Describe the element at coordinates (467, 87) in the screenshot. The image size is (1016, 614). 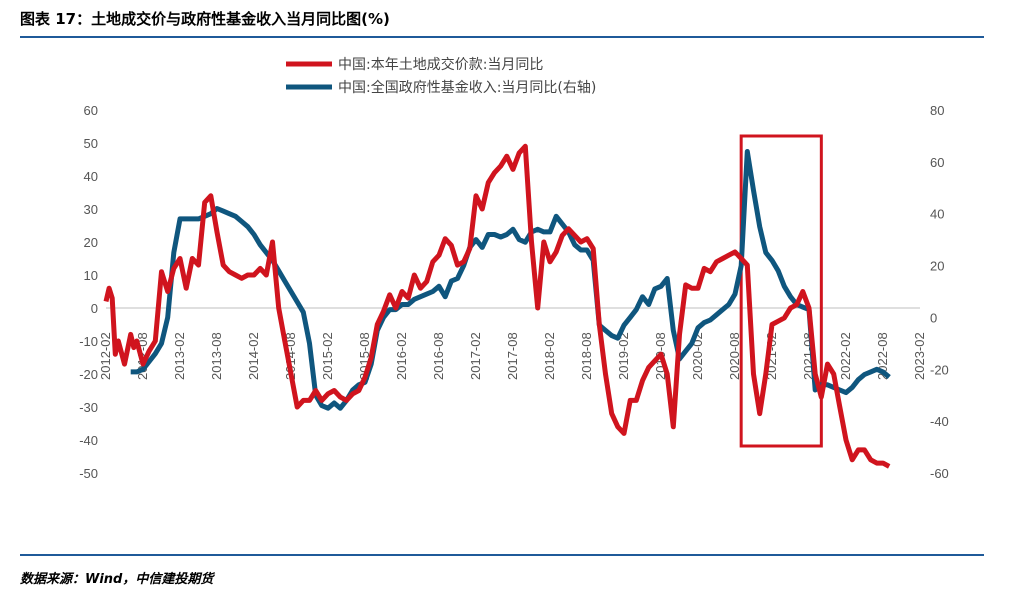
I see `legend-label-blue: 中国:全国政府性基金收入:当月同比(右轴)` at that location.